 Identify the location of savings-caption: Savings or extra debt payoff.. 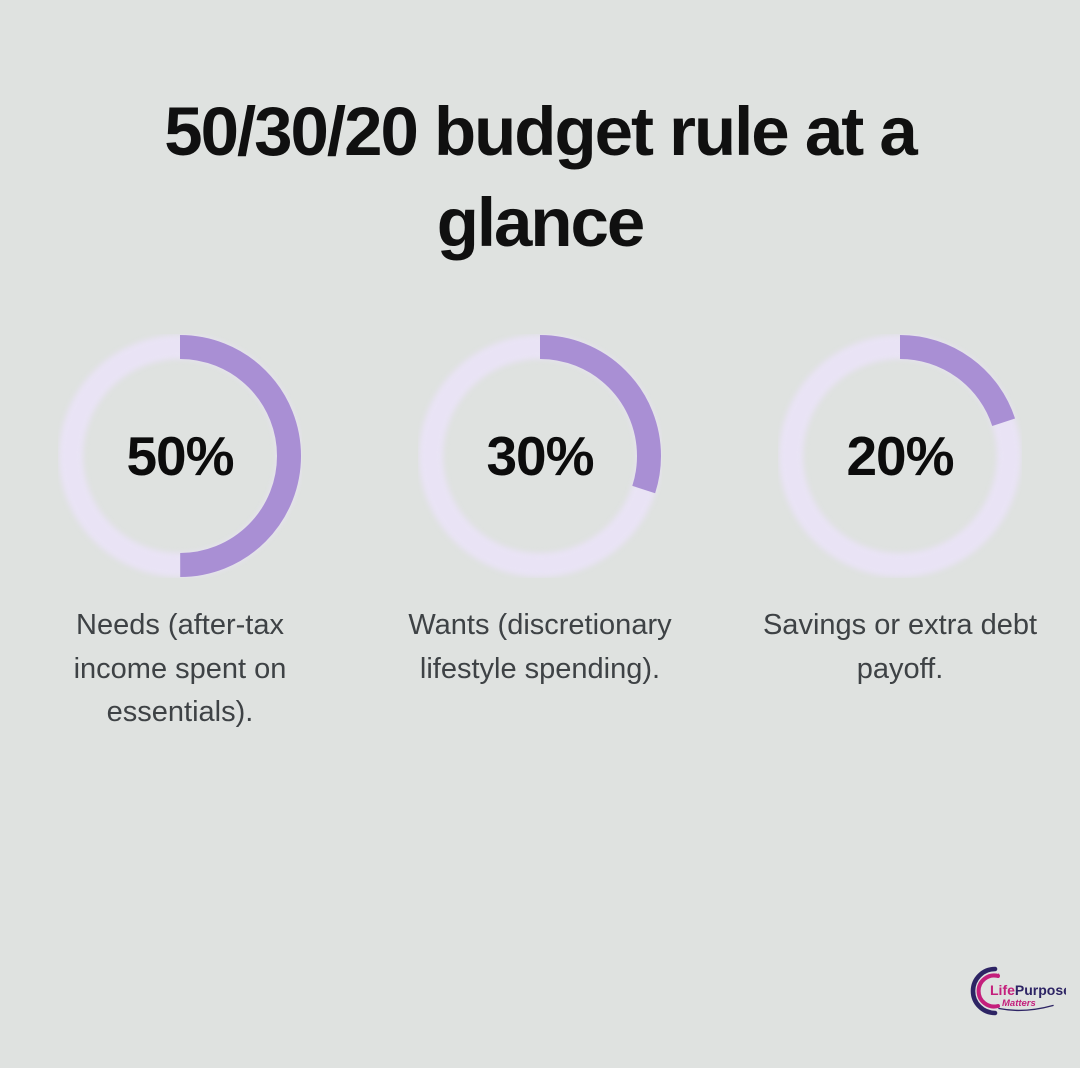
(900, 647).